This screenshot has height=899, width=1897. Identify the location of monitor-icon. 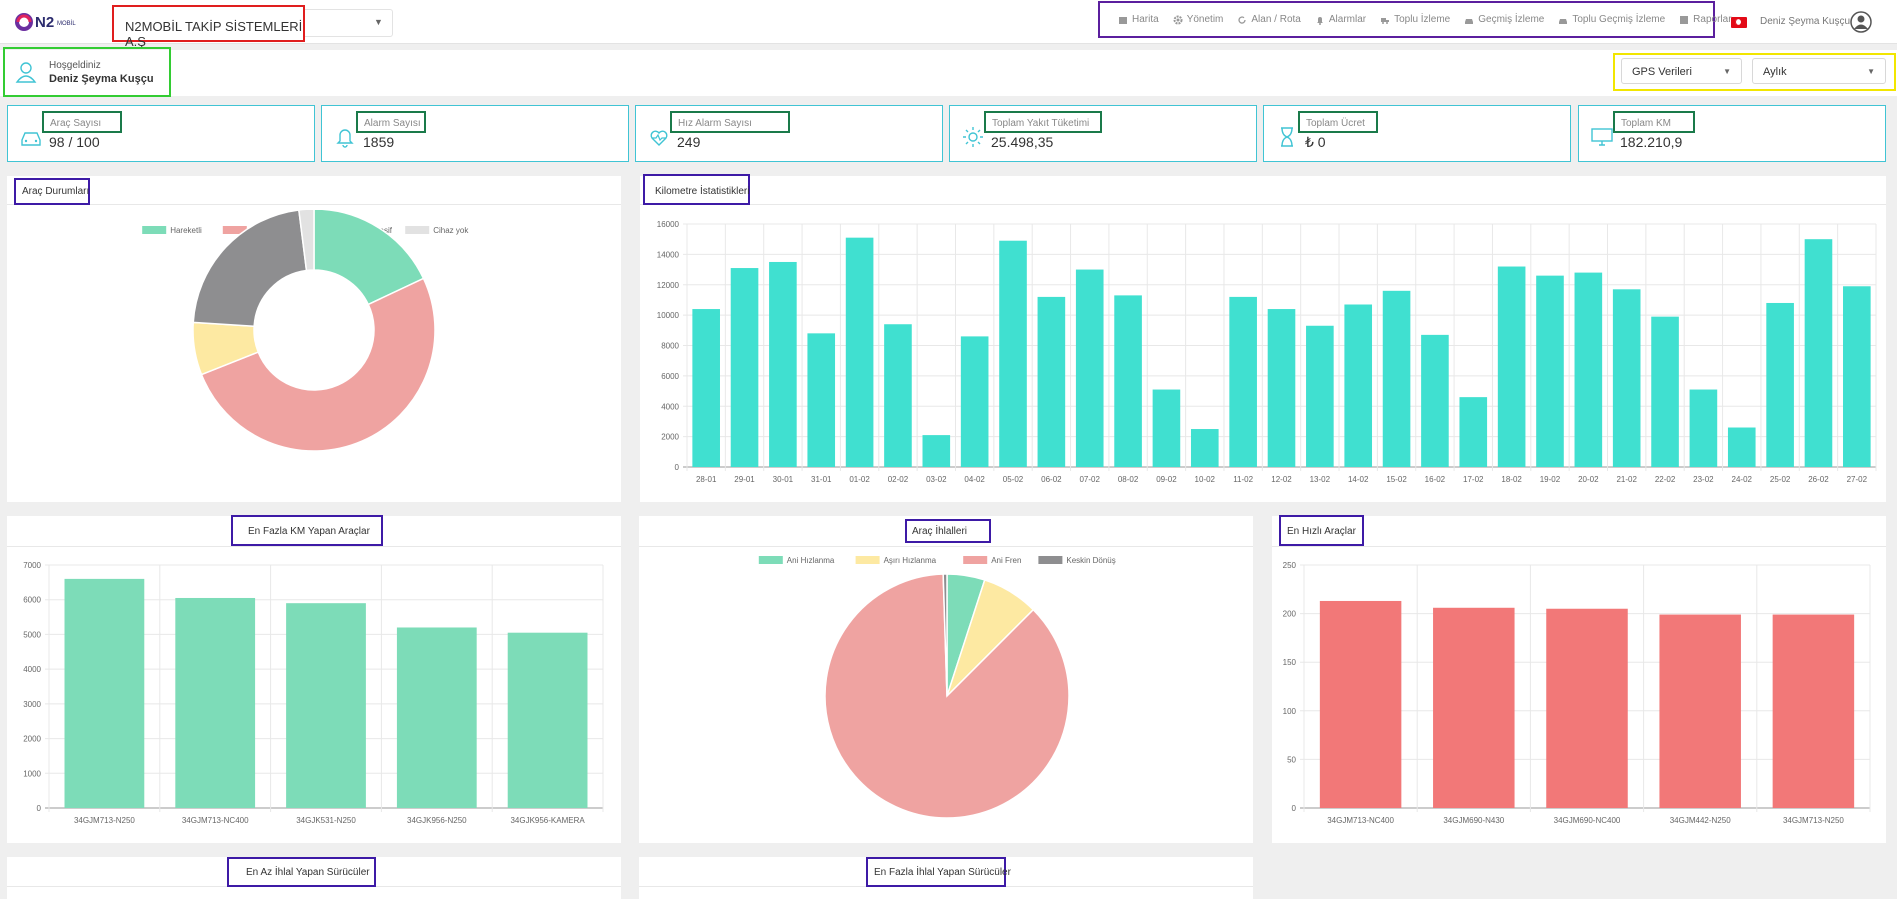
(1602, 137).